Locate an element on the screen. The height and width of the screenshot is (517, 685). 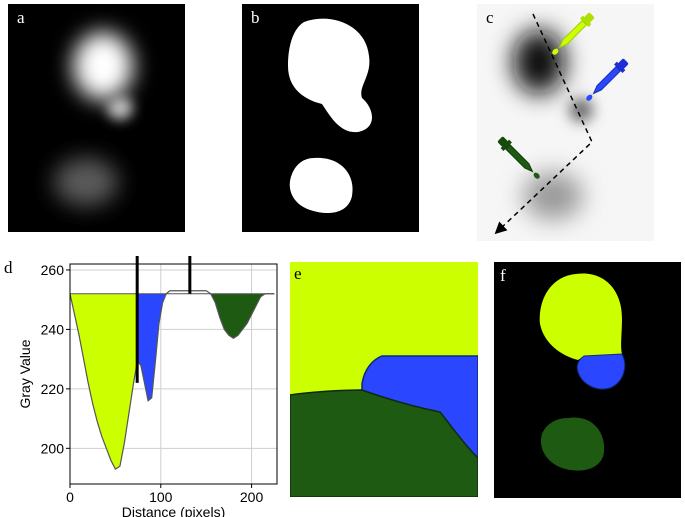
y-tick-label: 200 is located at coordinates (53, 448).